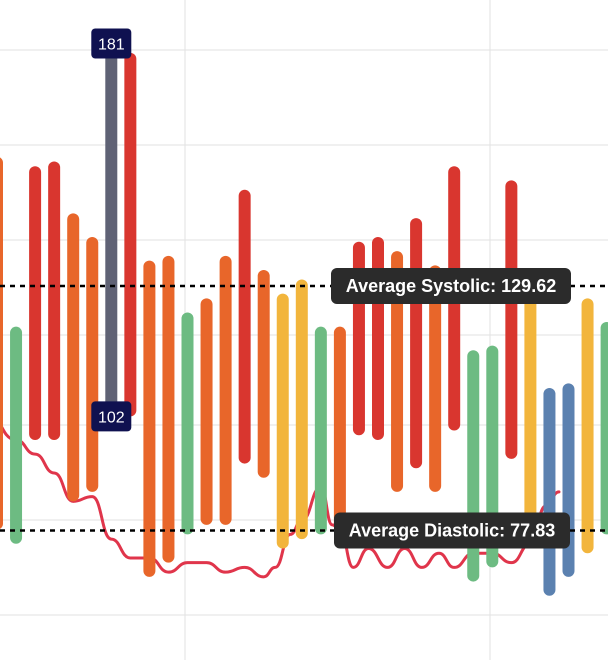 The height and width of the screenshot is (660, 608). I want to click on marker-layer: 181 102, so click(111, 230).